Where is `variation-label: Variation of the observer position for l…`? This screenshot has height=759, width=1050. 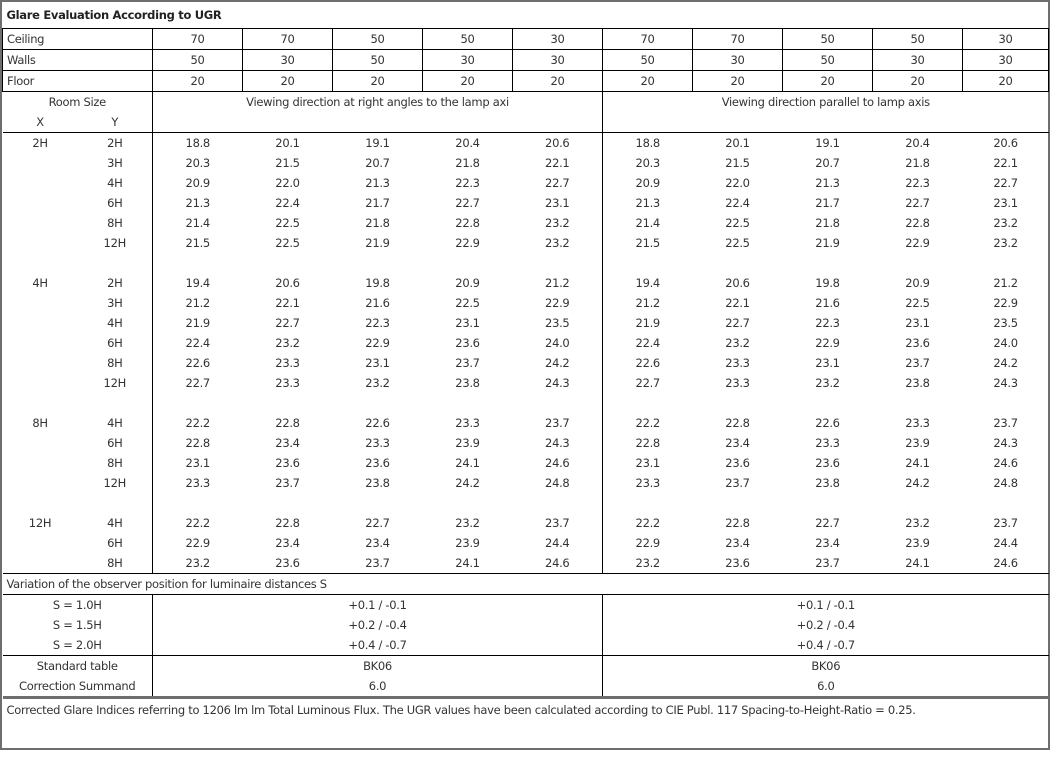 variation-label: Variation of the observer position for l… is located at coordinates (526, 584).